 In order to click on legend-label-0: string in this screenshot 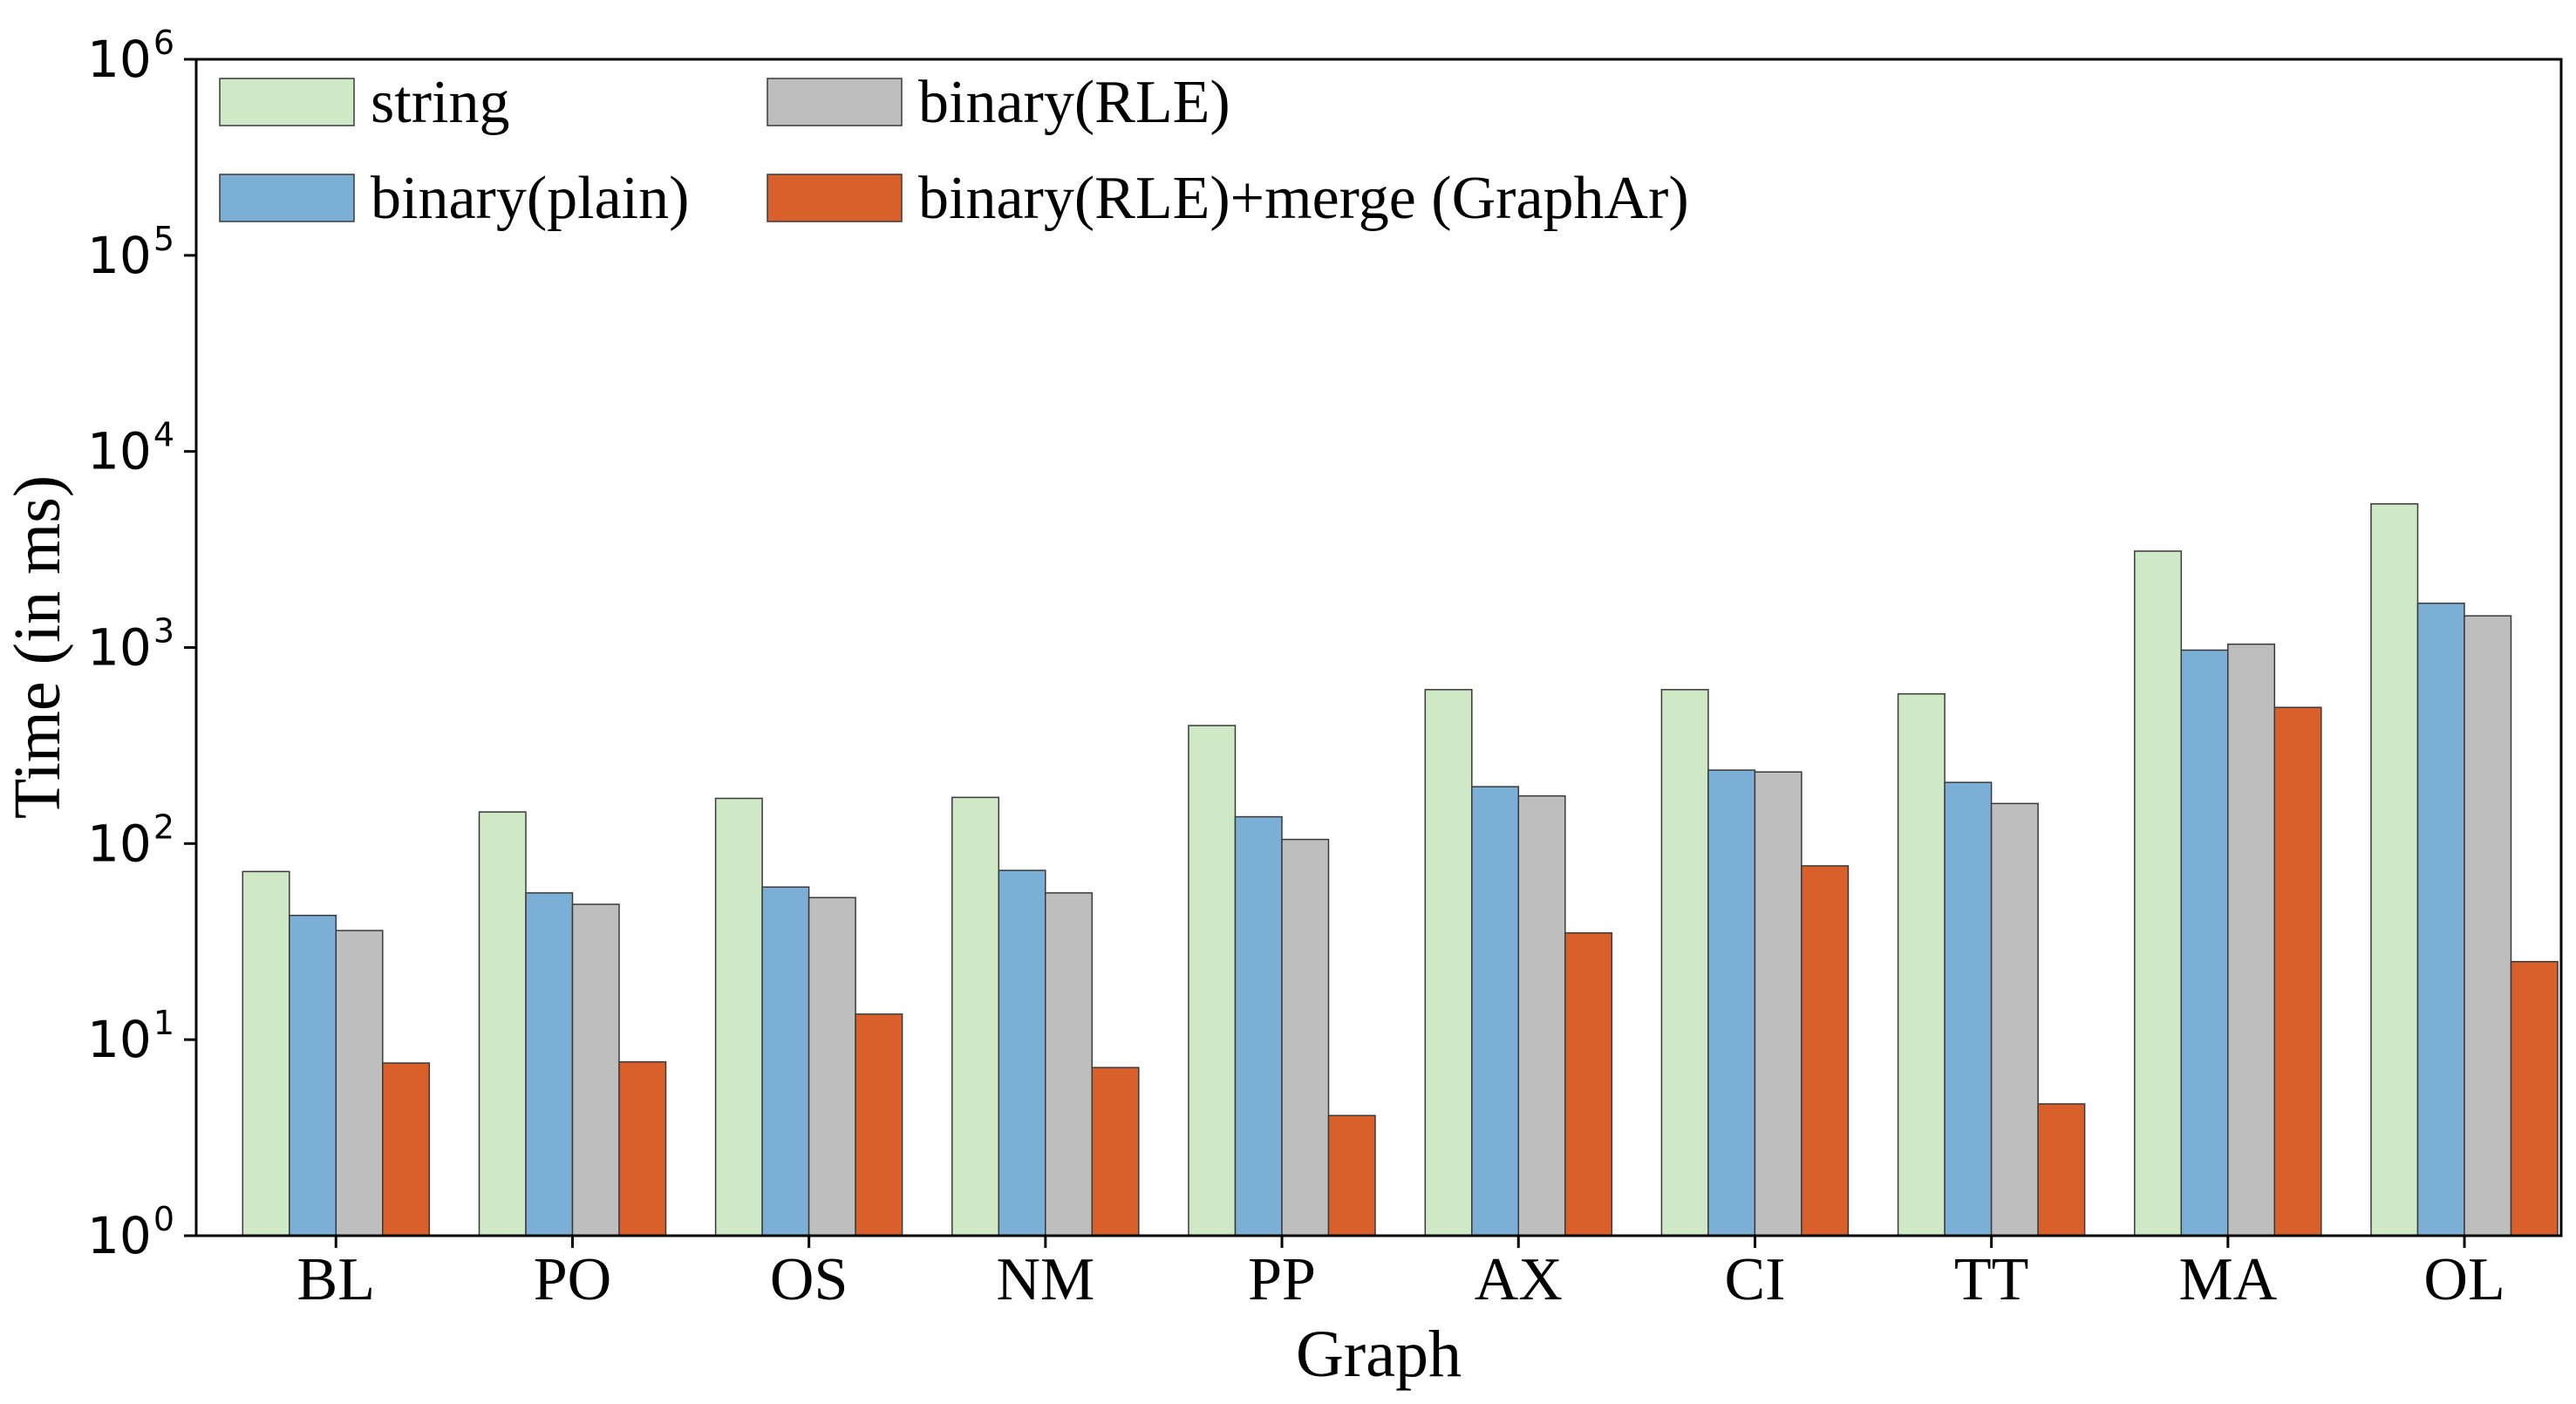, I will do `click(440, 103)`.